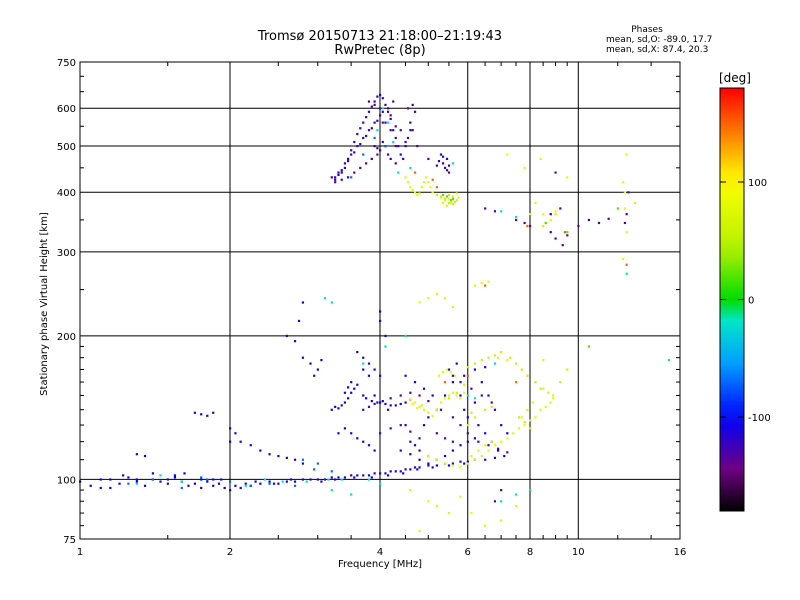  What do you see at coordinates (680, 552) in the screenshot?
I see `x-tick-label: 16` at bounding box center [680, 552].